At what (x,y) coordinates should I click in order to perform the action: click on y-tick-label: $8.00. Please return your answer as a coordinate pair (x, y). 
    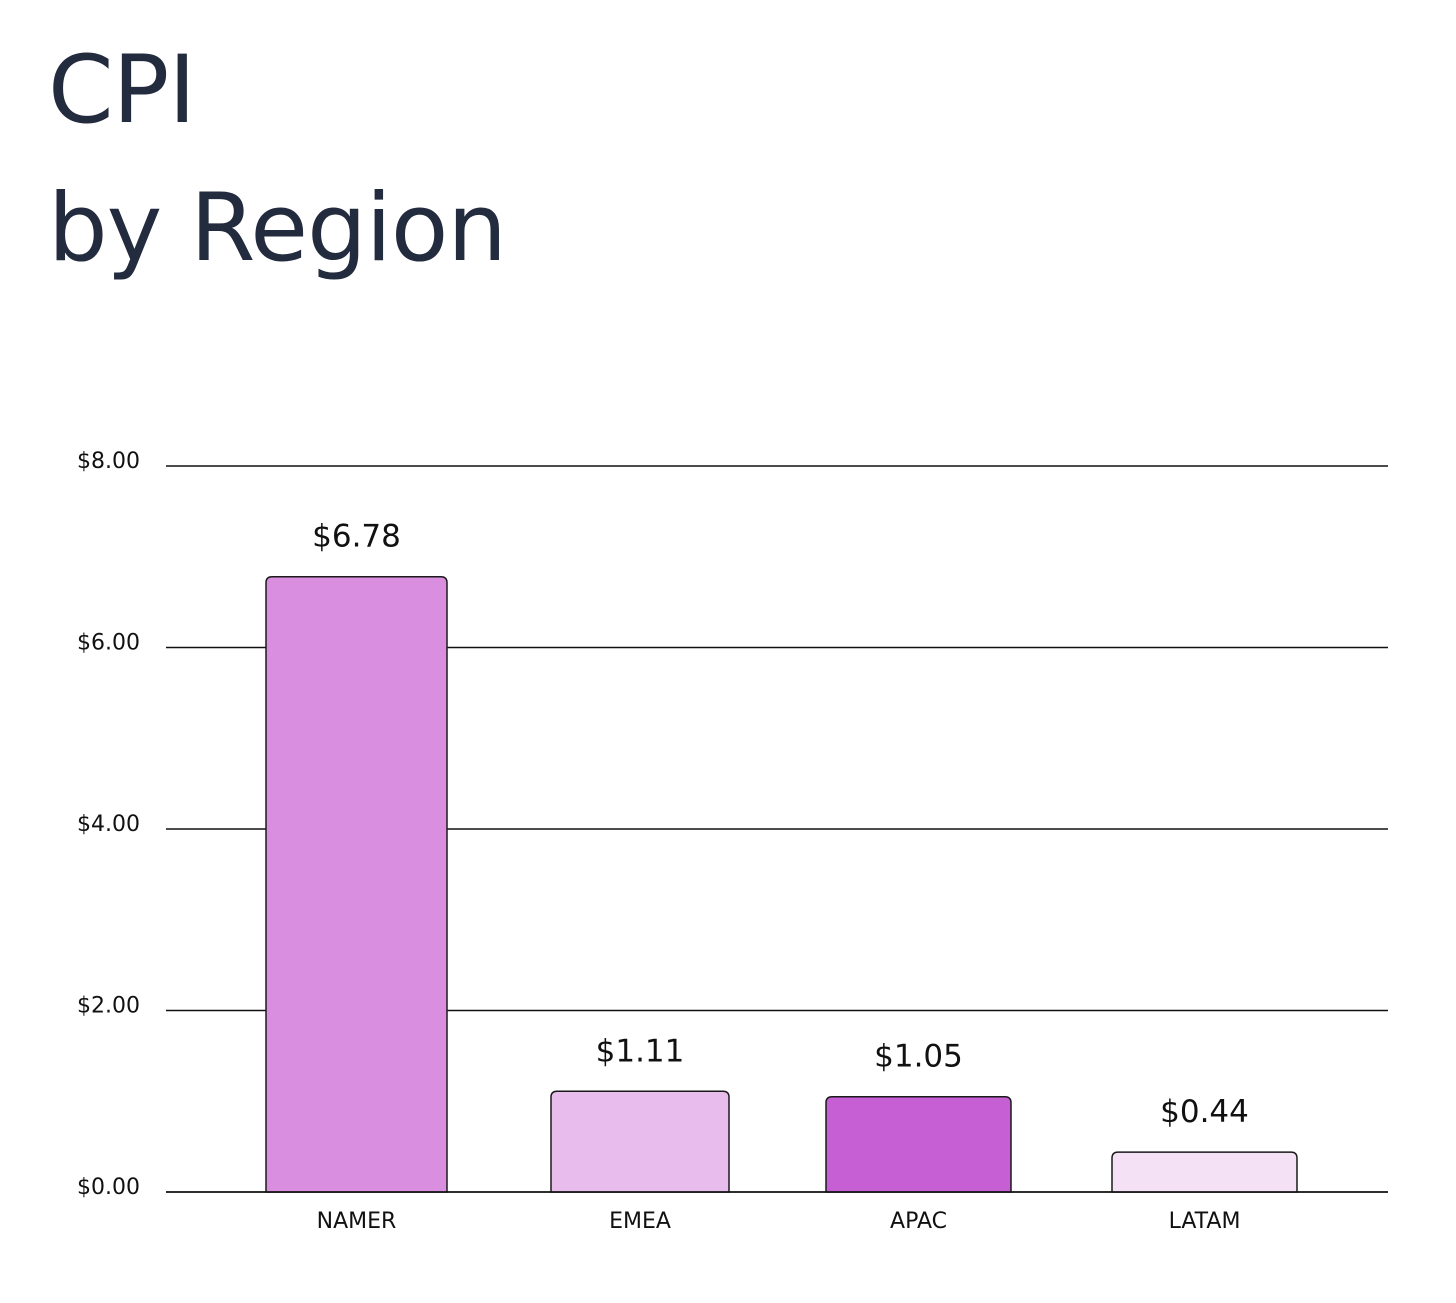
    Looking at the image, I should click on (108, 461).